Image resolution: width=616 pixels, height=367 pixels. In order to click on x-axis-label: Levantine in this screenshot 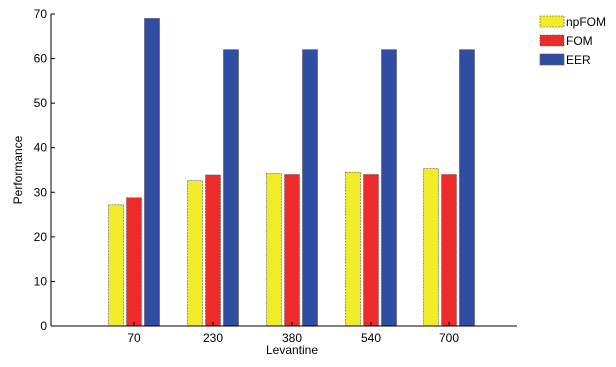, I will do `click(292, 350)`.